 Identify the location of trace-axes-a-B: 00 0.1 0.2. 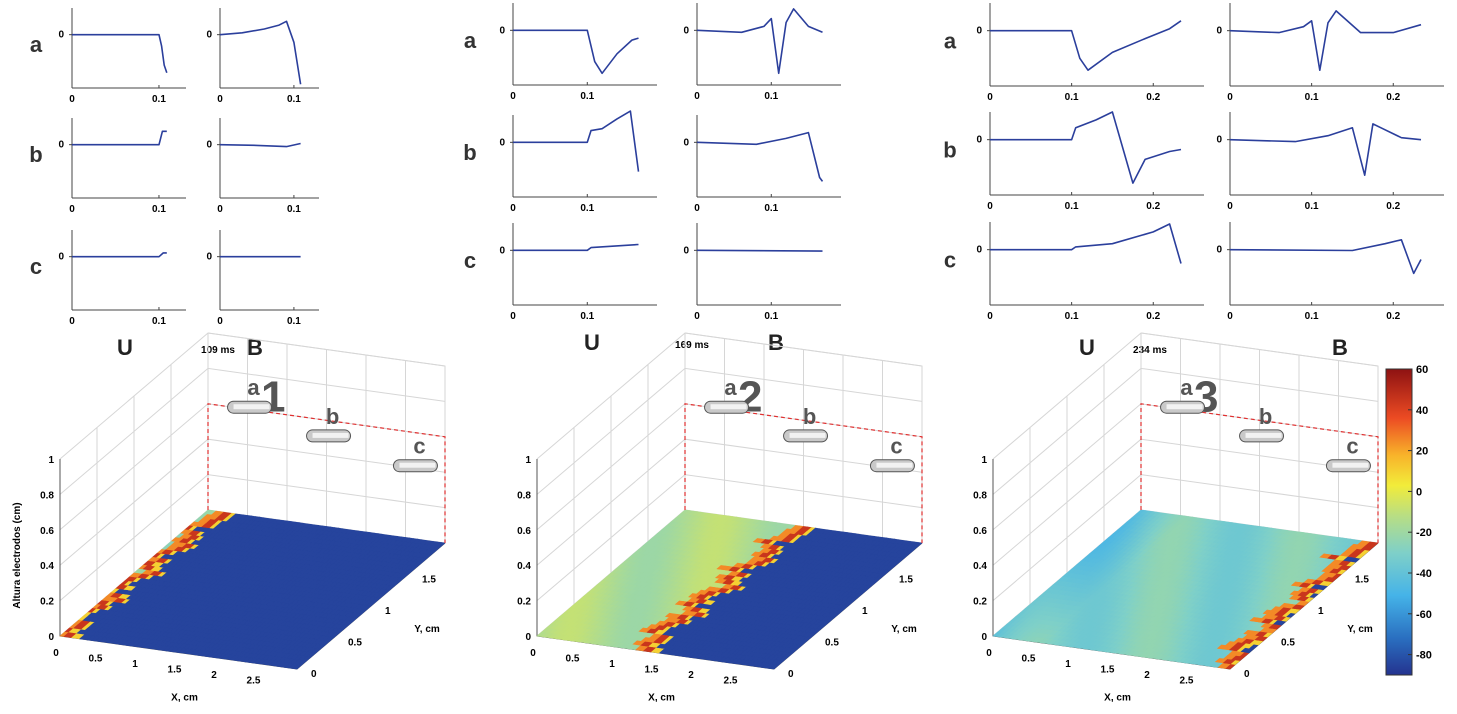
(1330, 53).